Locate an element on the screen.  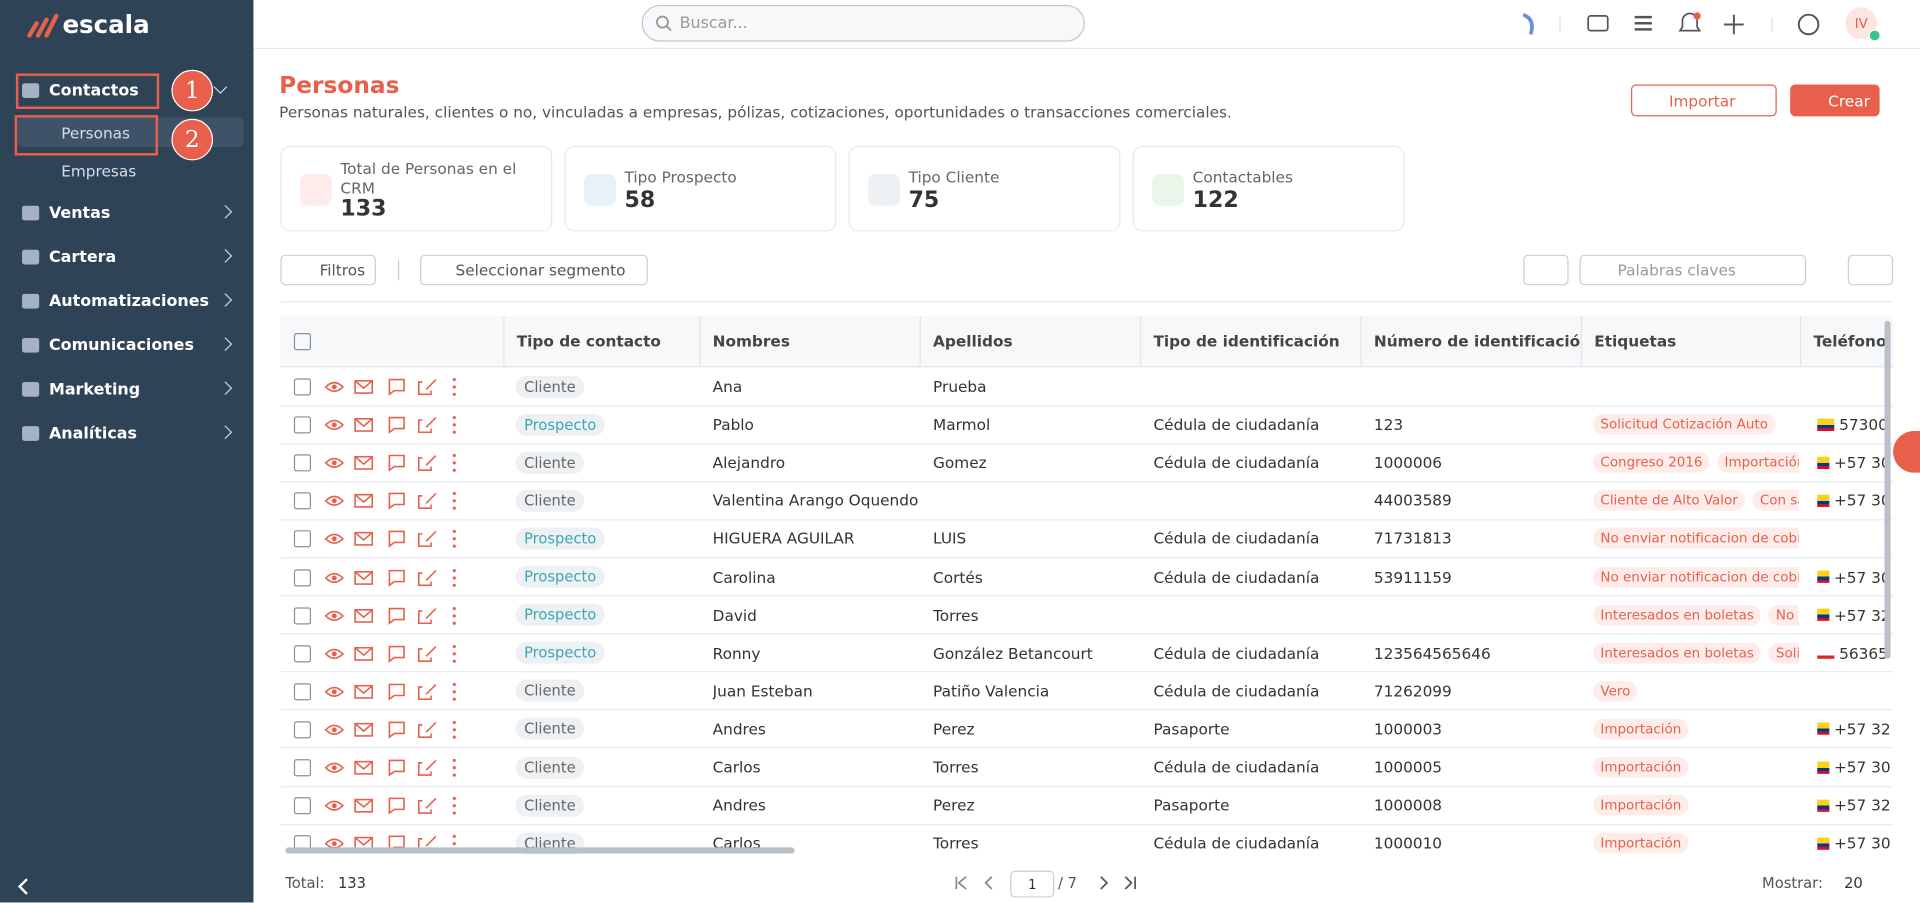
column-header: Nombres is located at coordinates (809, 341).